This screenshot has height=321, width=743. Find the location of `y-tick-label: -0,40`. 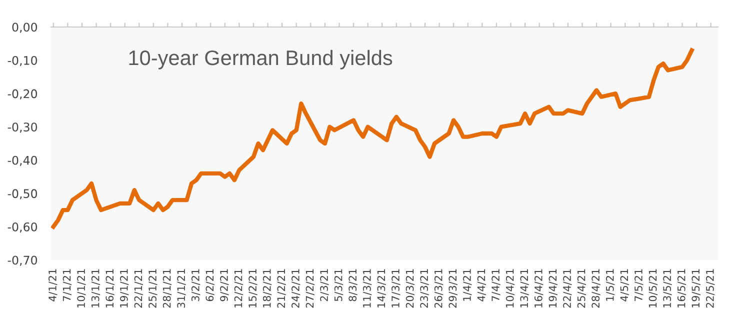

y-tick-label: -0,40 is located at coordinates (23, 161).